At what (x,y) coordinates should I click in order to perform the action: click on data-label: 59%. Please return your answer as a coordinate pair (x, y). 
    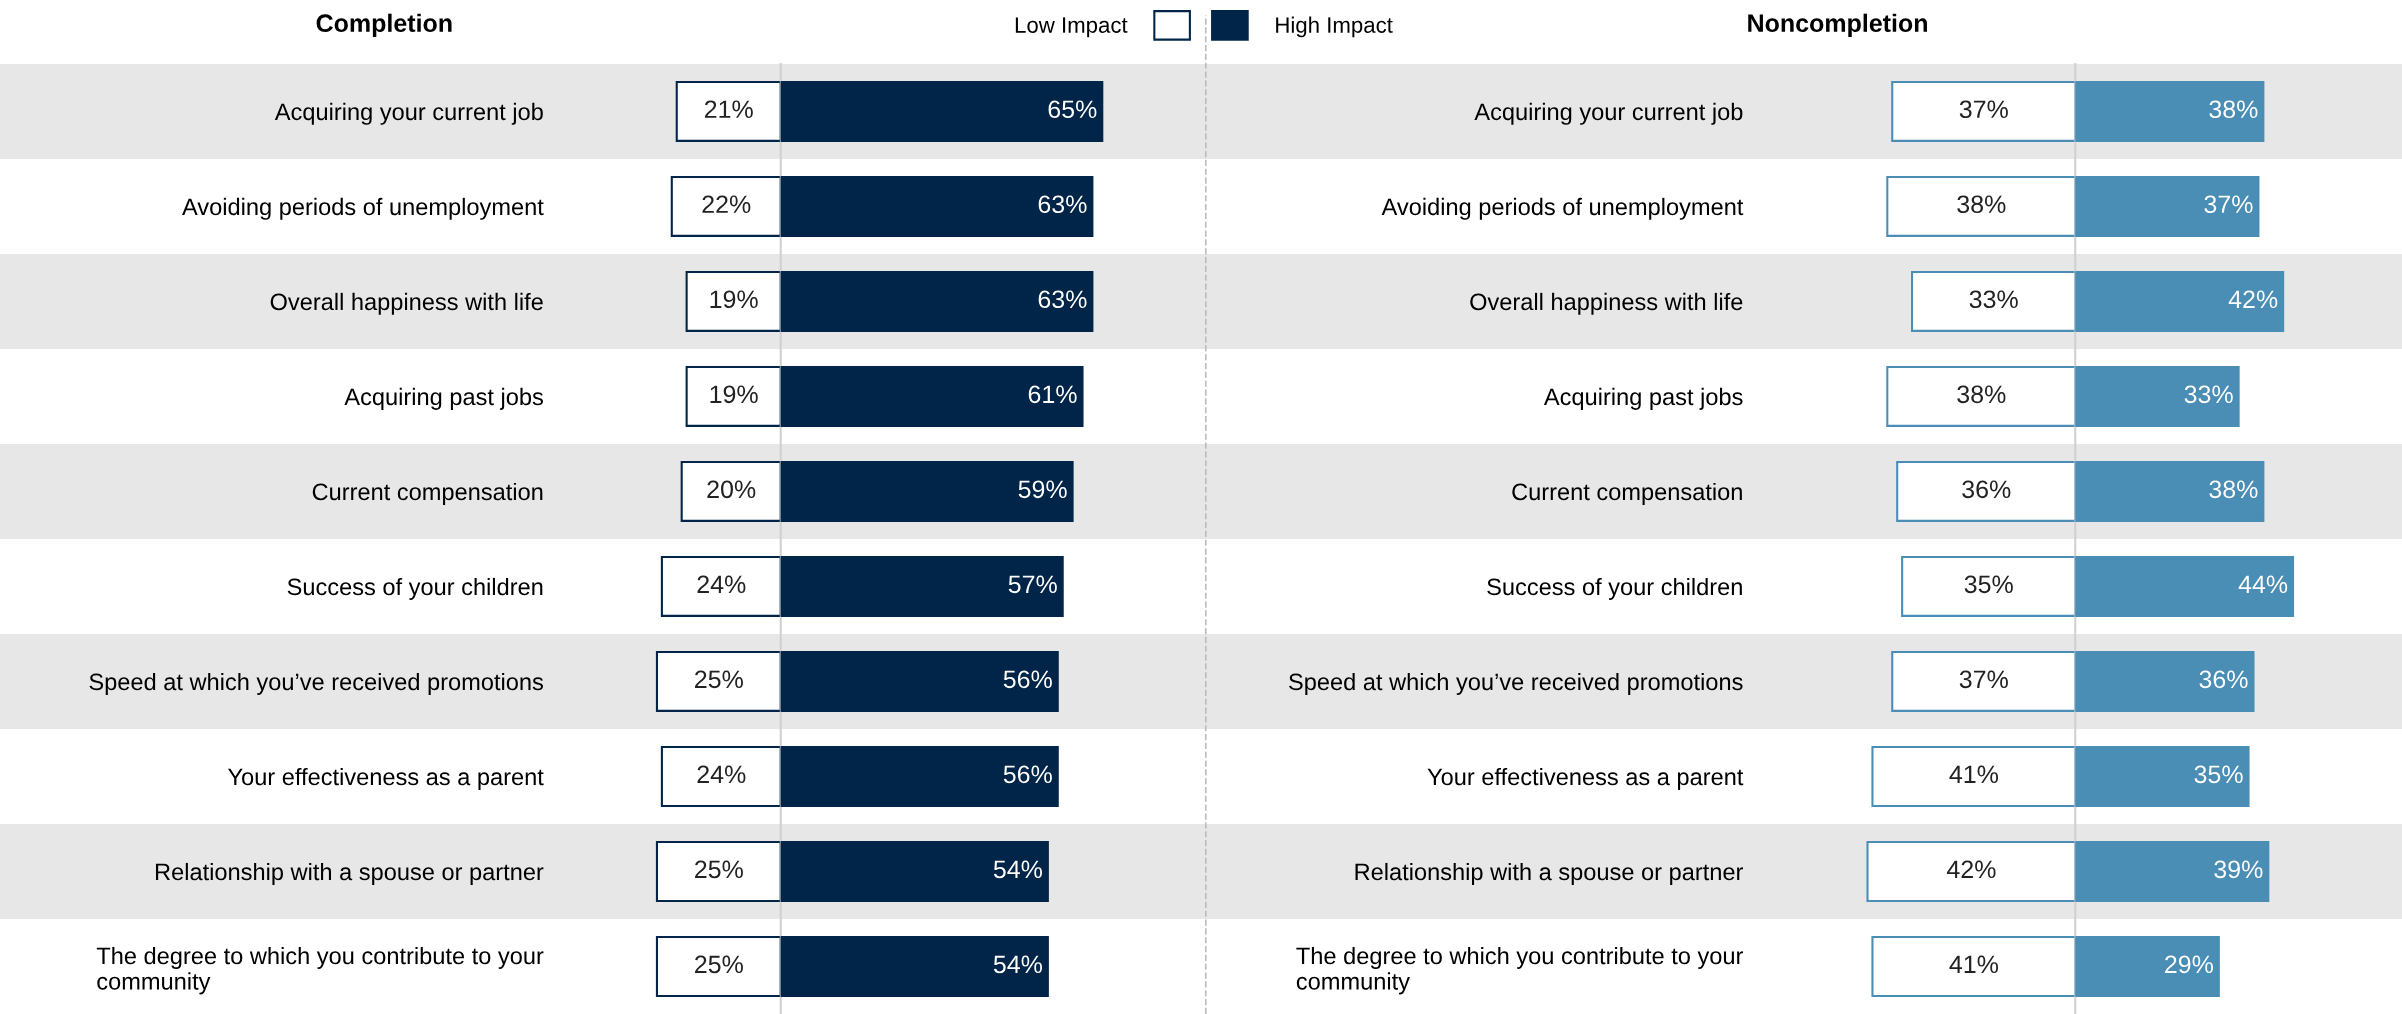
    Looking at the image, I should click on (1042, 489).